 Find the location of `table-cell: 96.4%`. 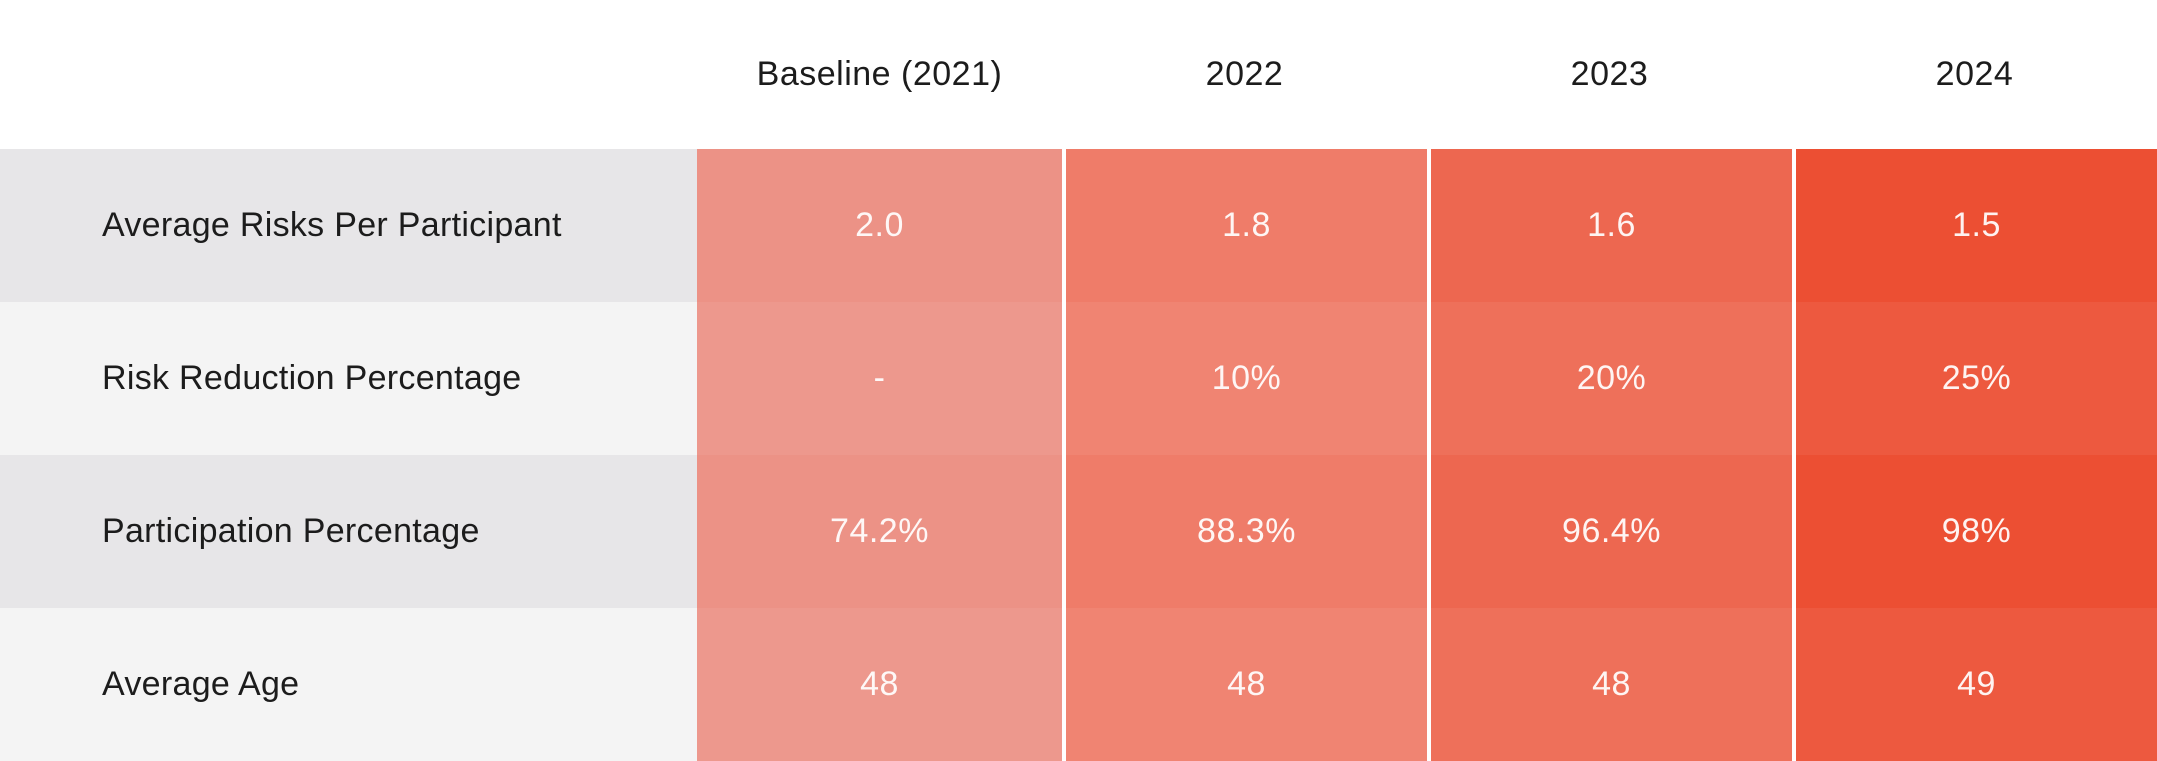

table-cell: 96.4% is located at coordinates (1609, 531).